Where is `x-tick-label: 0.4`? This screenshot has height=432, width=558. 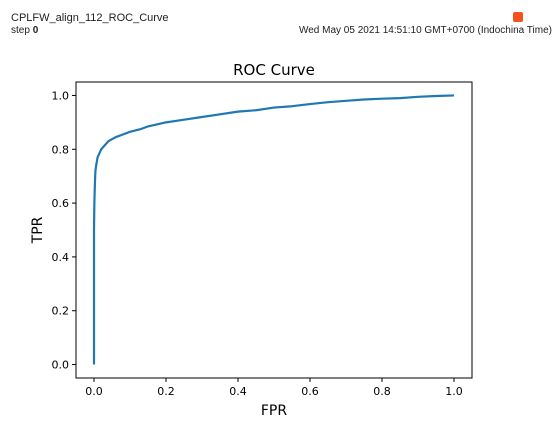
x-tick-label: 0.4 is located at coordinates (238, 391).